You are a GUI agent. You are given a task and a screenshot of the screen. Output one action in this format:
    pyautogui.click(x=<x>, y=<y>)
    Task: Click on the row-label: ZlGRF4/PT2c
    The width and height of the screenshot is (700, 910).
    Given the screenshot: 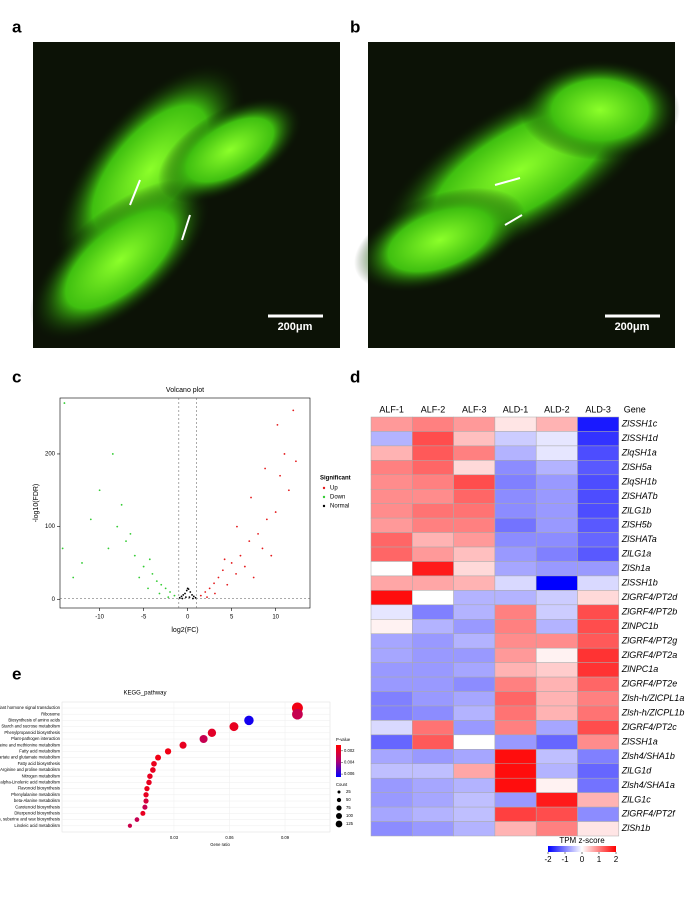 What is the action you would take?
    pyautogui.click(x=649, y=727)
    